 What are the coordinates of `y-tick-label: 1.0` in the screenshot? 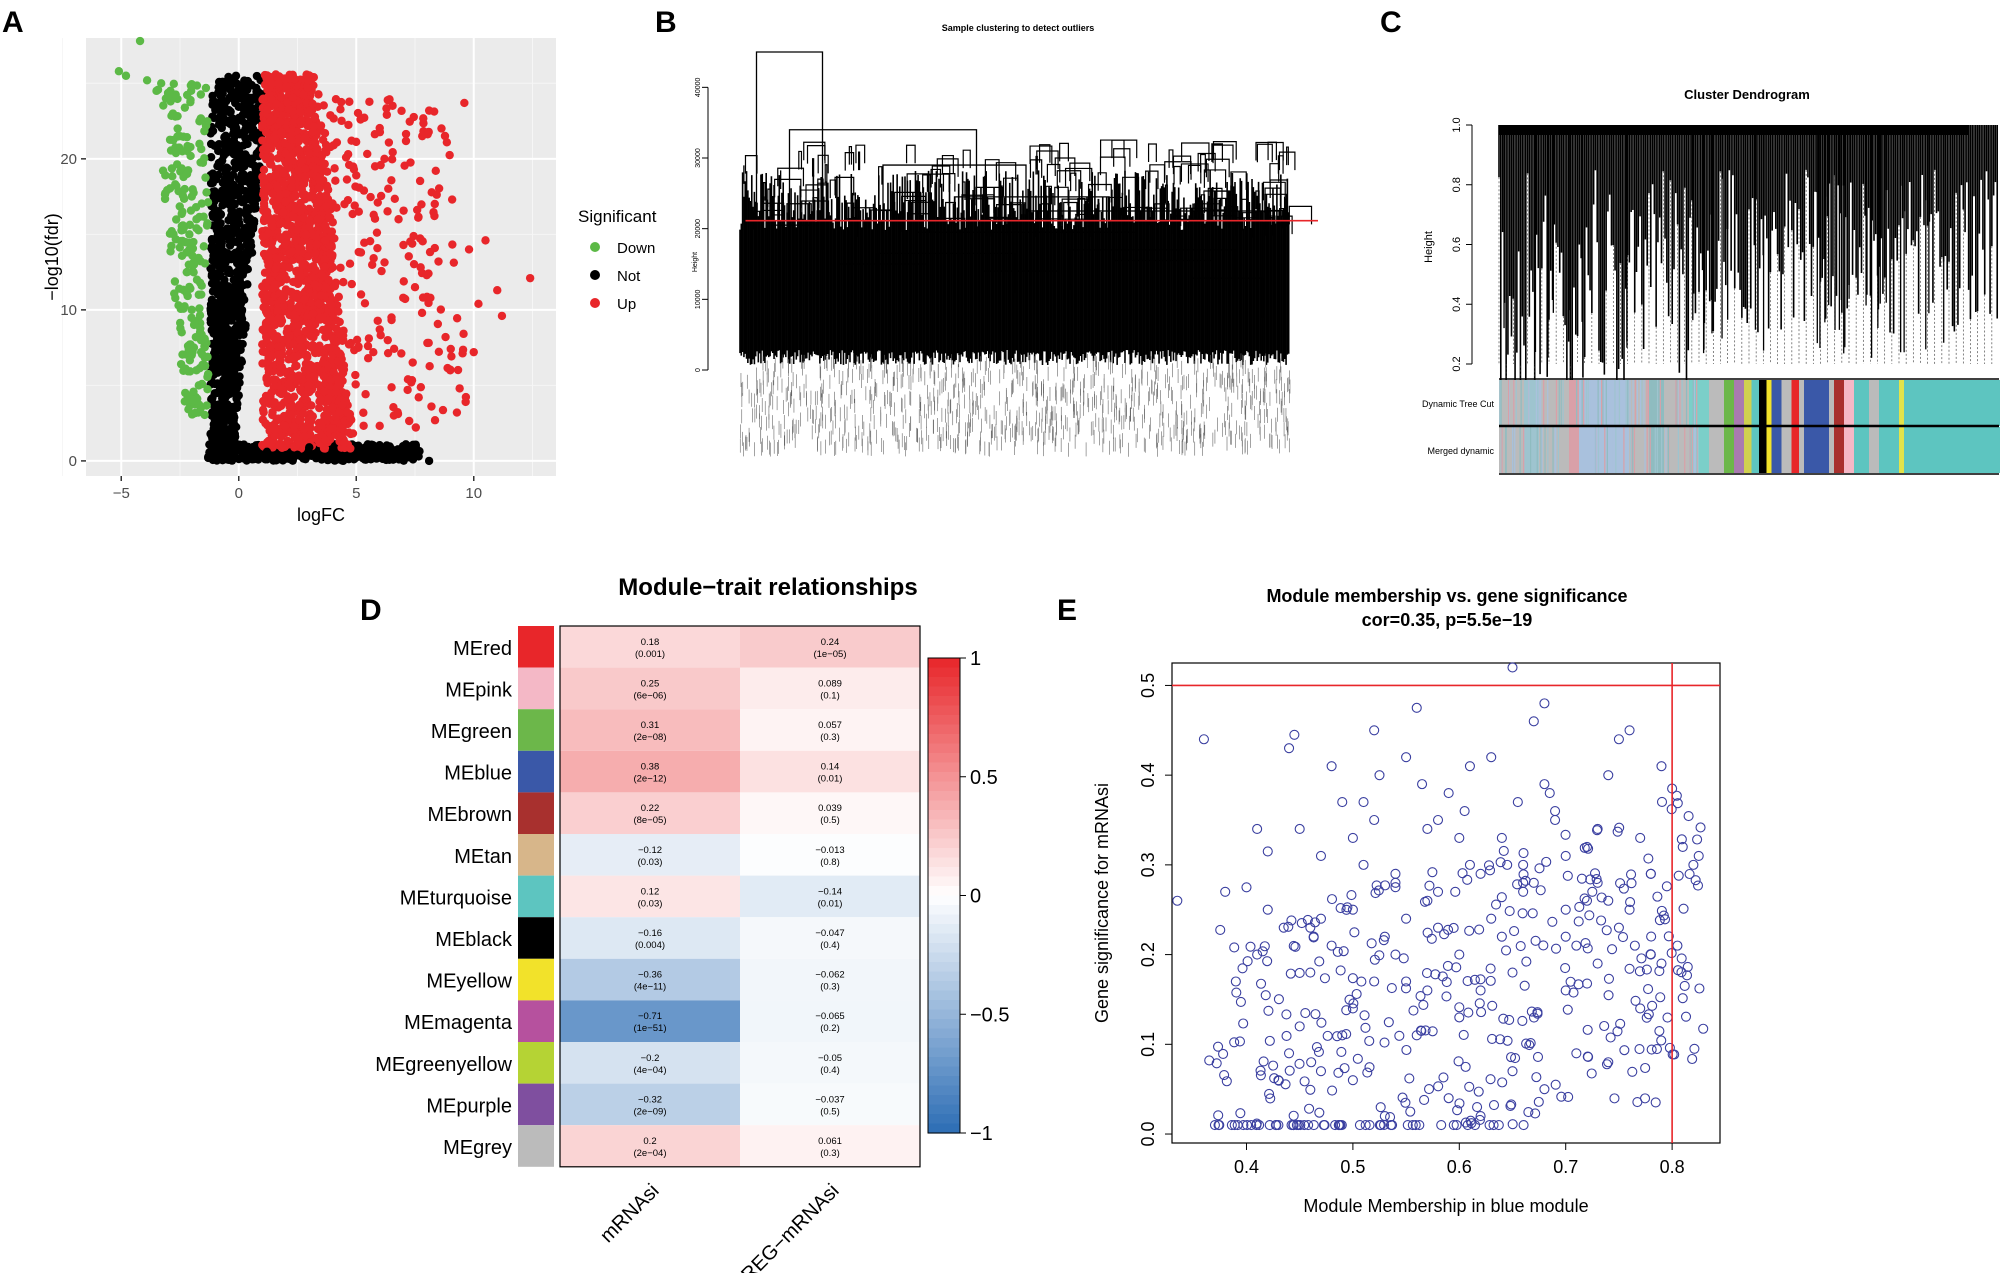 It's located at (1457, 124).